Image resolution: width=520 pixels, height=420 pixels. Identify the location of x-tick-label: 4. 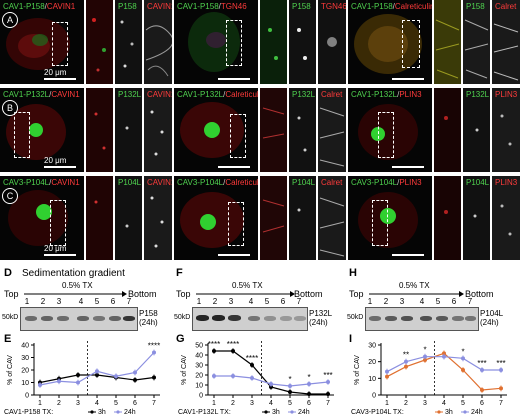
(97, 403).